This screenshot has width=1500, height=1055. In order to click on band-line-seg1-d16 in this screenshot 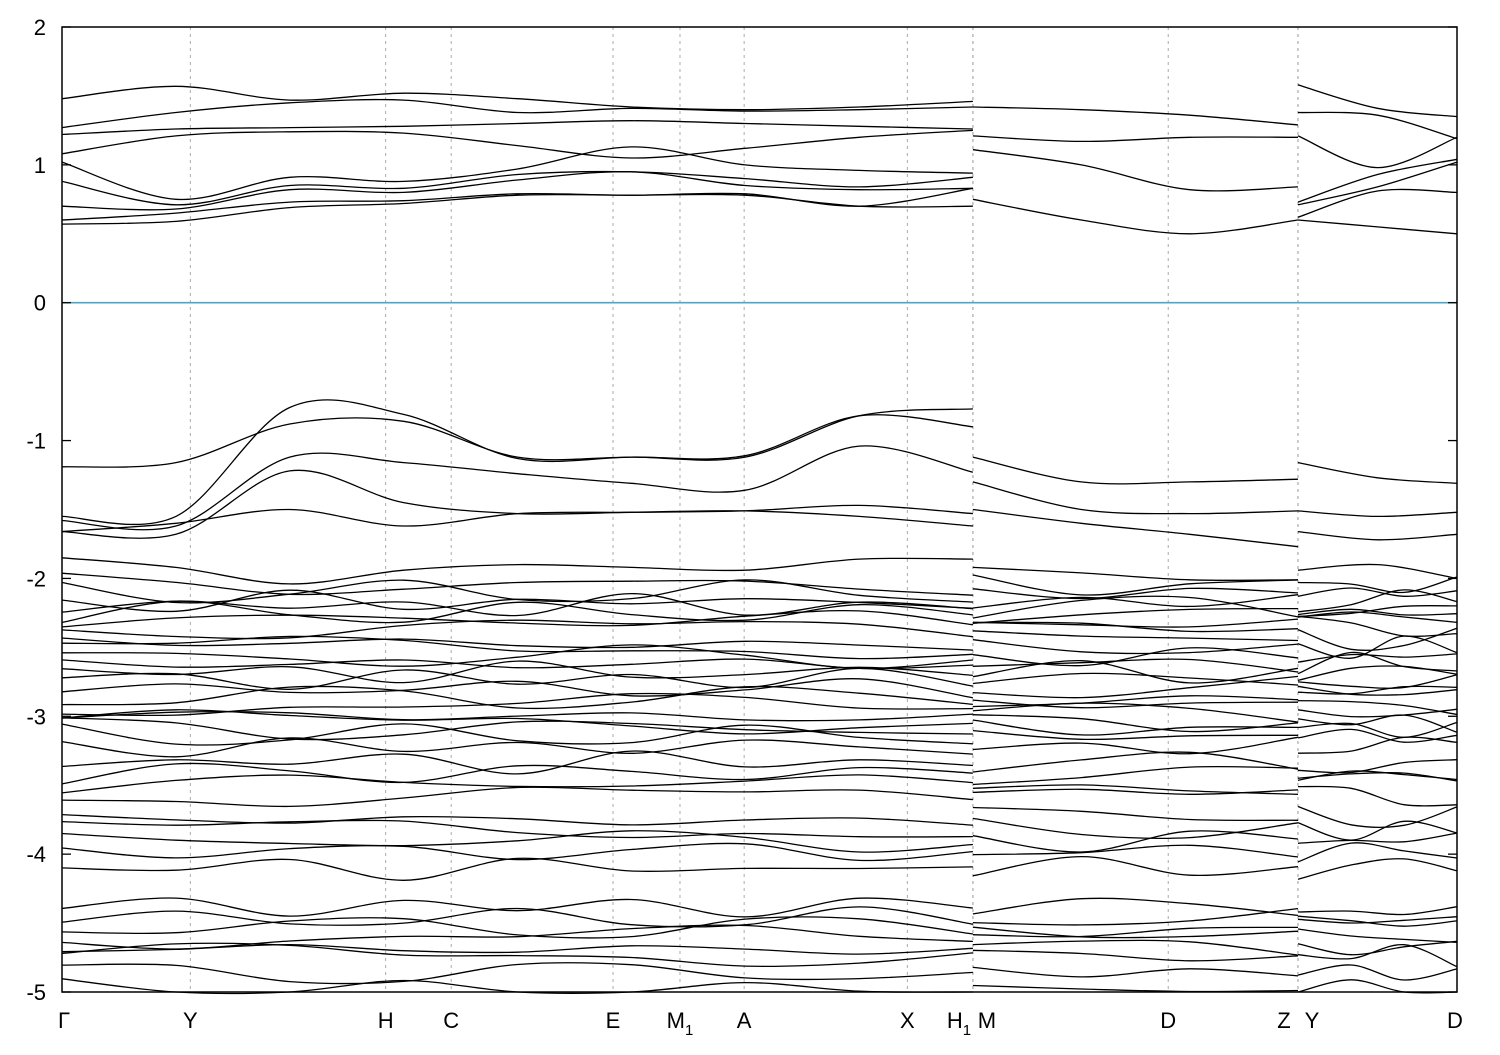, I will do `click(1135, 712)`.